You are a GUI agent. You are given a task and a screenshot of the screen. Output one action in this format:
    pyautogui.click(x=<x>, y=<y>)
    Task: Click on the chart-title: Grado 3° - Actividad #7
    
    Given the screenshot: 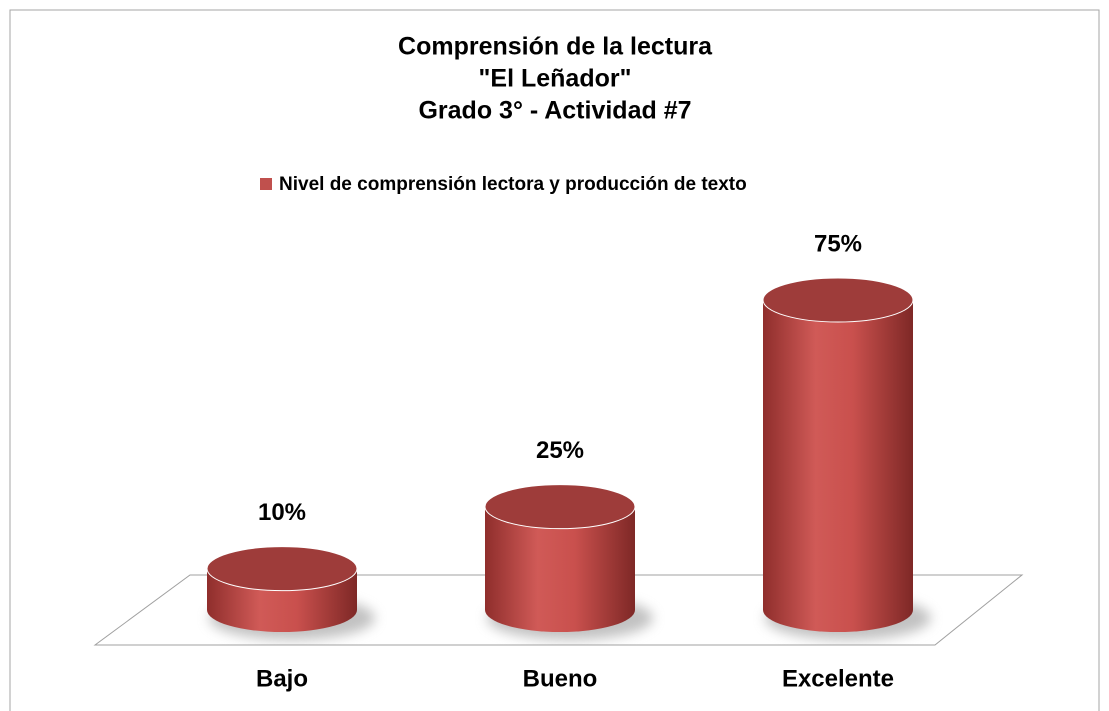 What is the action you would take?
    pyautogui.click(x=554, y=111)
    